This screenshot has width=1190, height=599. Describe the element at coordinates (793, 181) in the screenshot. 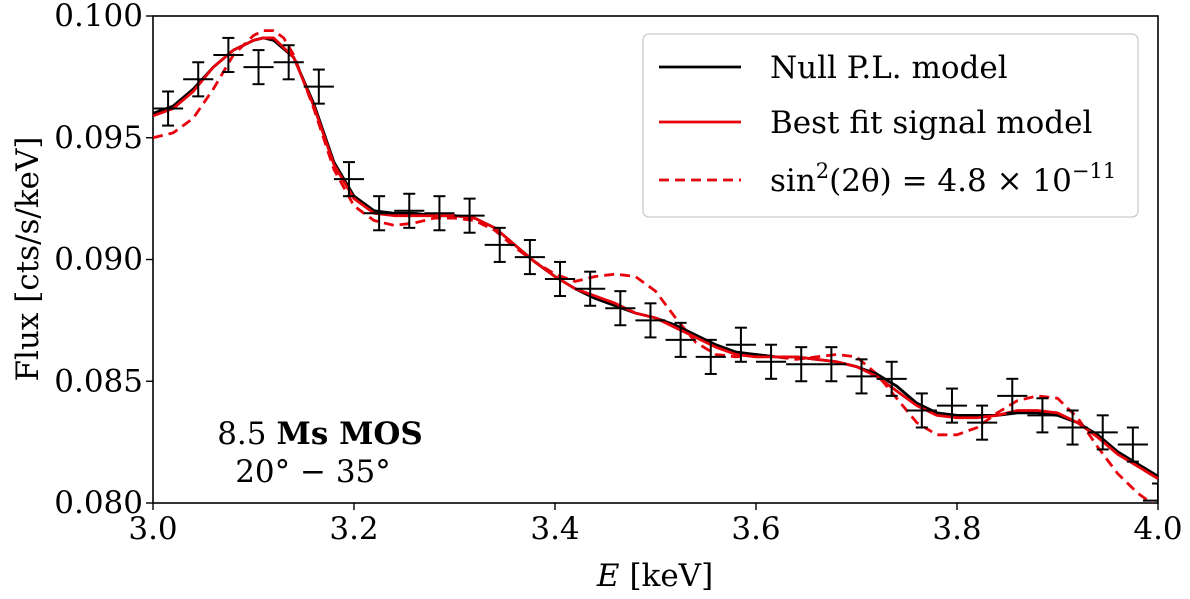

I see `legend-signal-fn: sin` at that location.